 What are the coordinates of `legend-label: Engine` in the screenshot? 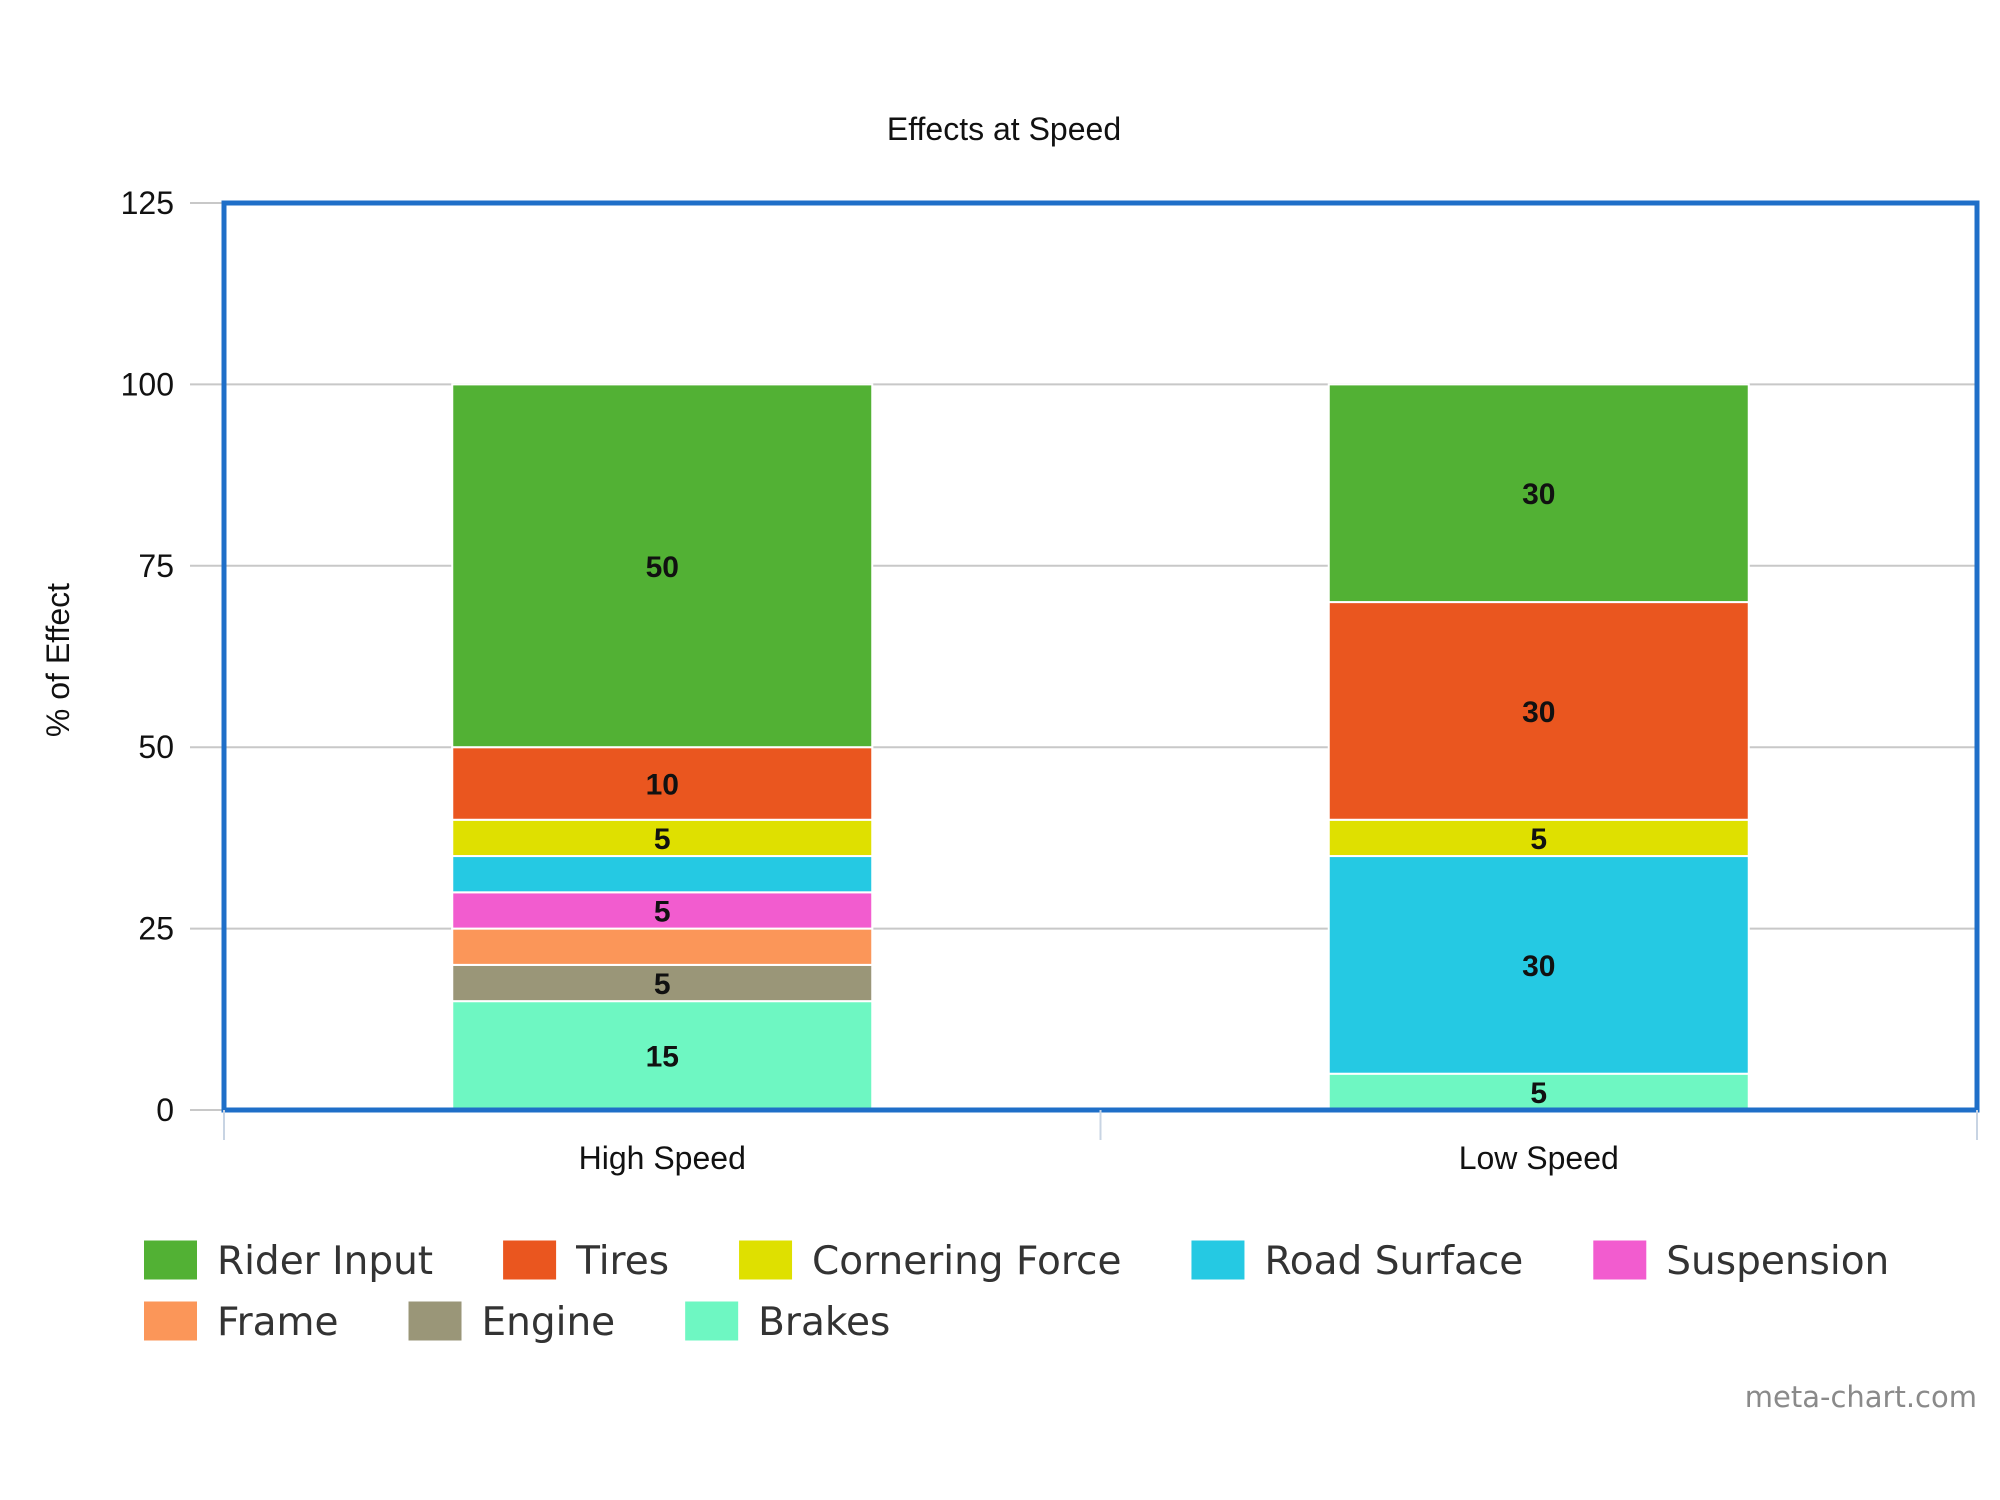 It's located at (549, 1322).